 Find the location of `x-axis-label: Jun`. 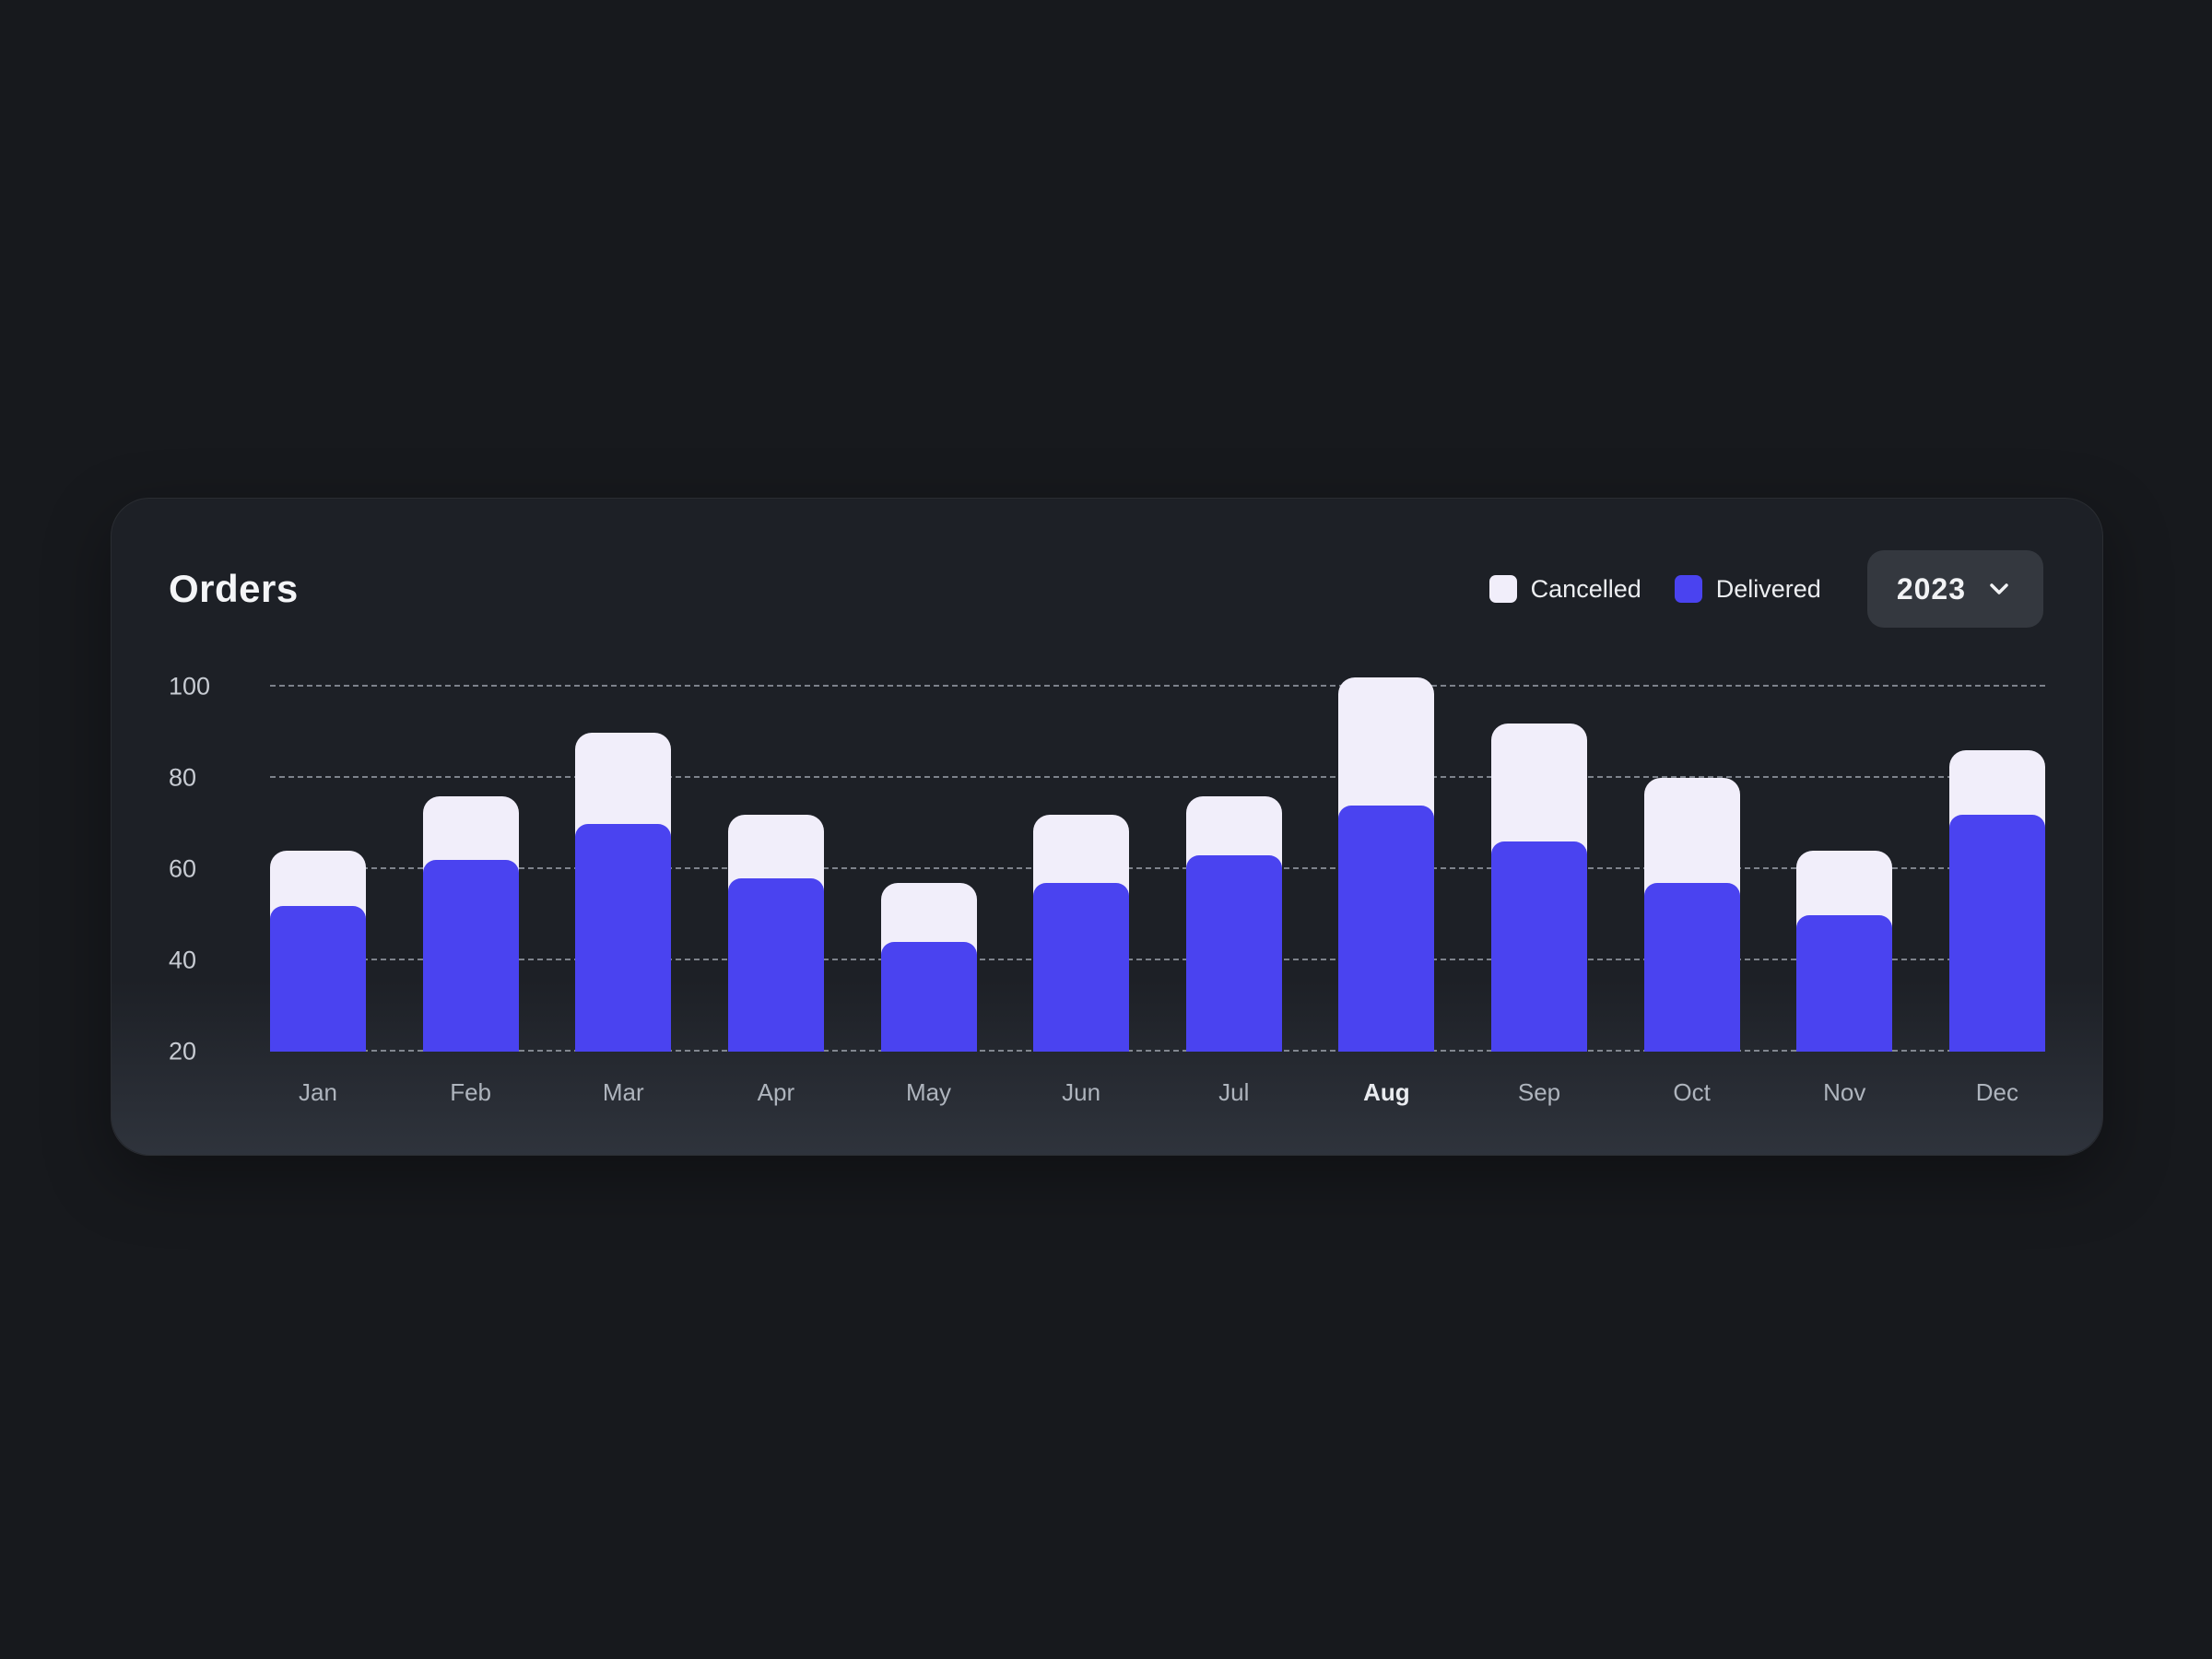

x-axis-label: Jun is located at coordinates (1081, 1092).